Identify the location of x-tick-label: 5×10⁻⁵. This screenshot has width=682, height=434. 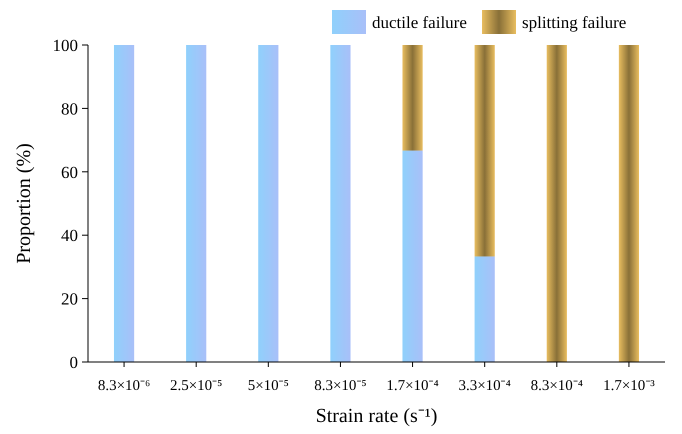
(268, 386).